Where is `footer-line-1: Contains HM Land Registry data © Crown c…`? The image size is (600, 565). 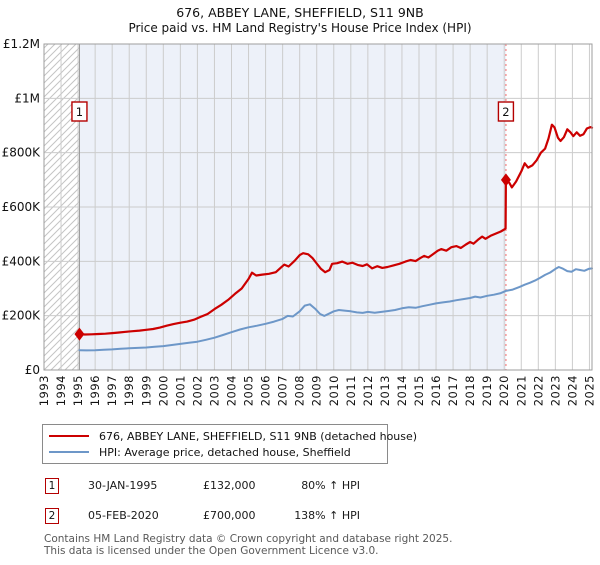 footer-line-1: Contains HM Land Registry data © Crown c… is located at coordinates (248, 539).